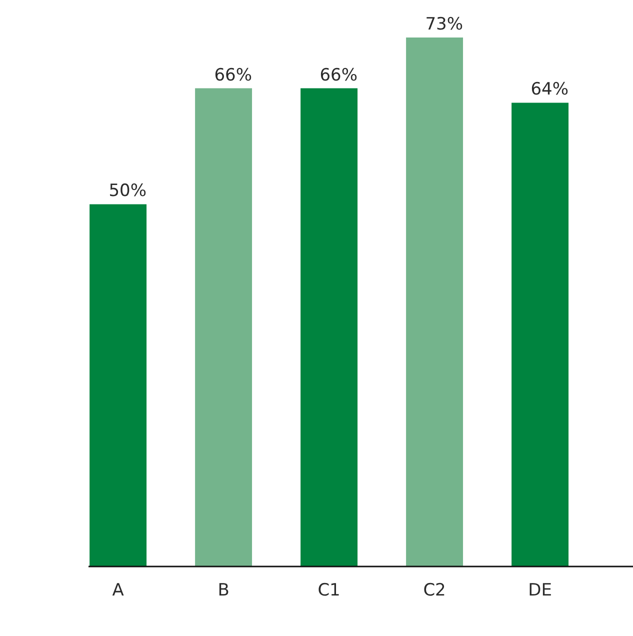 The image size is (633, 636). I want to click on x-tick-label: B, so click(224, 590).